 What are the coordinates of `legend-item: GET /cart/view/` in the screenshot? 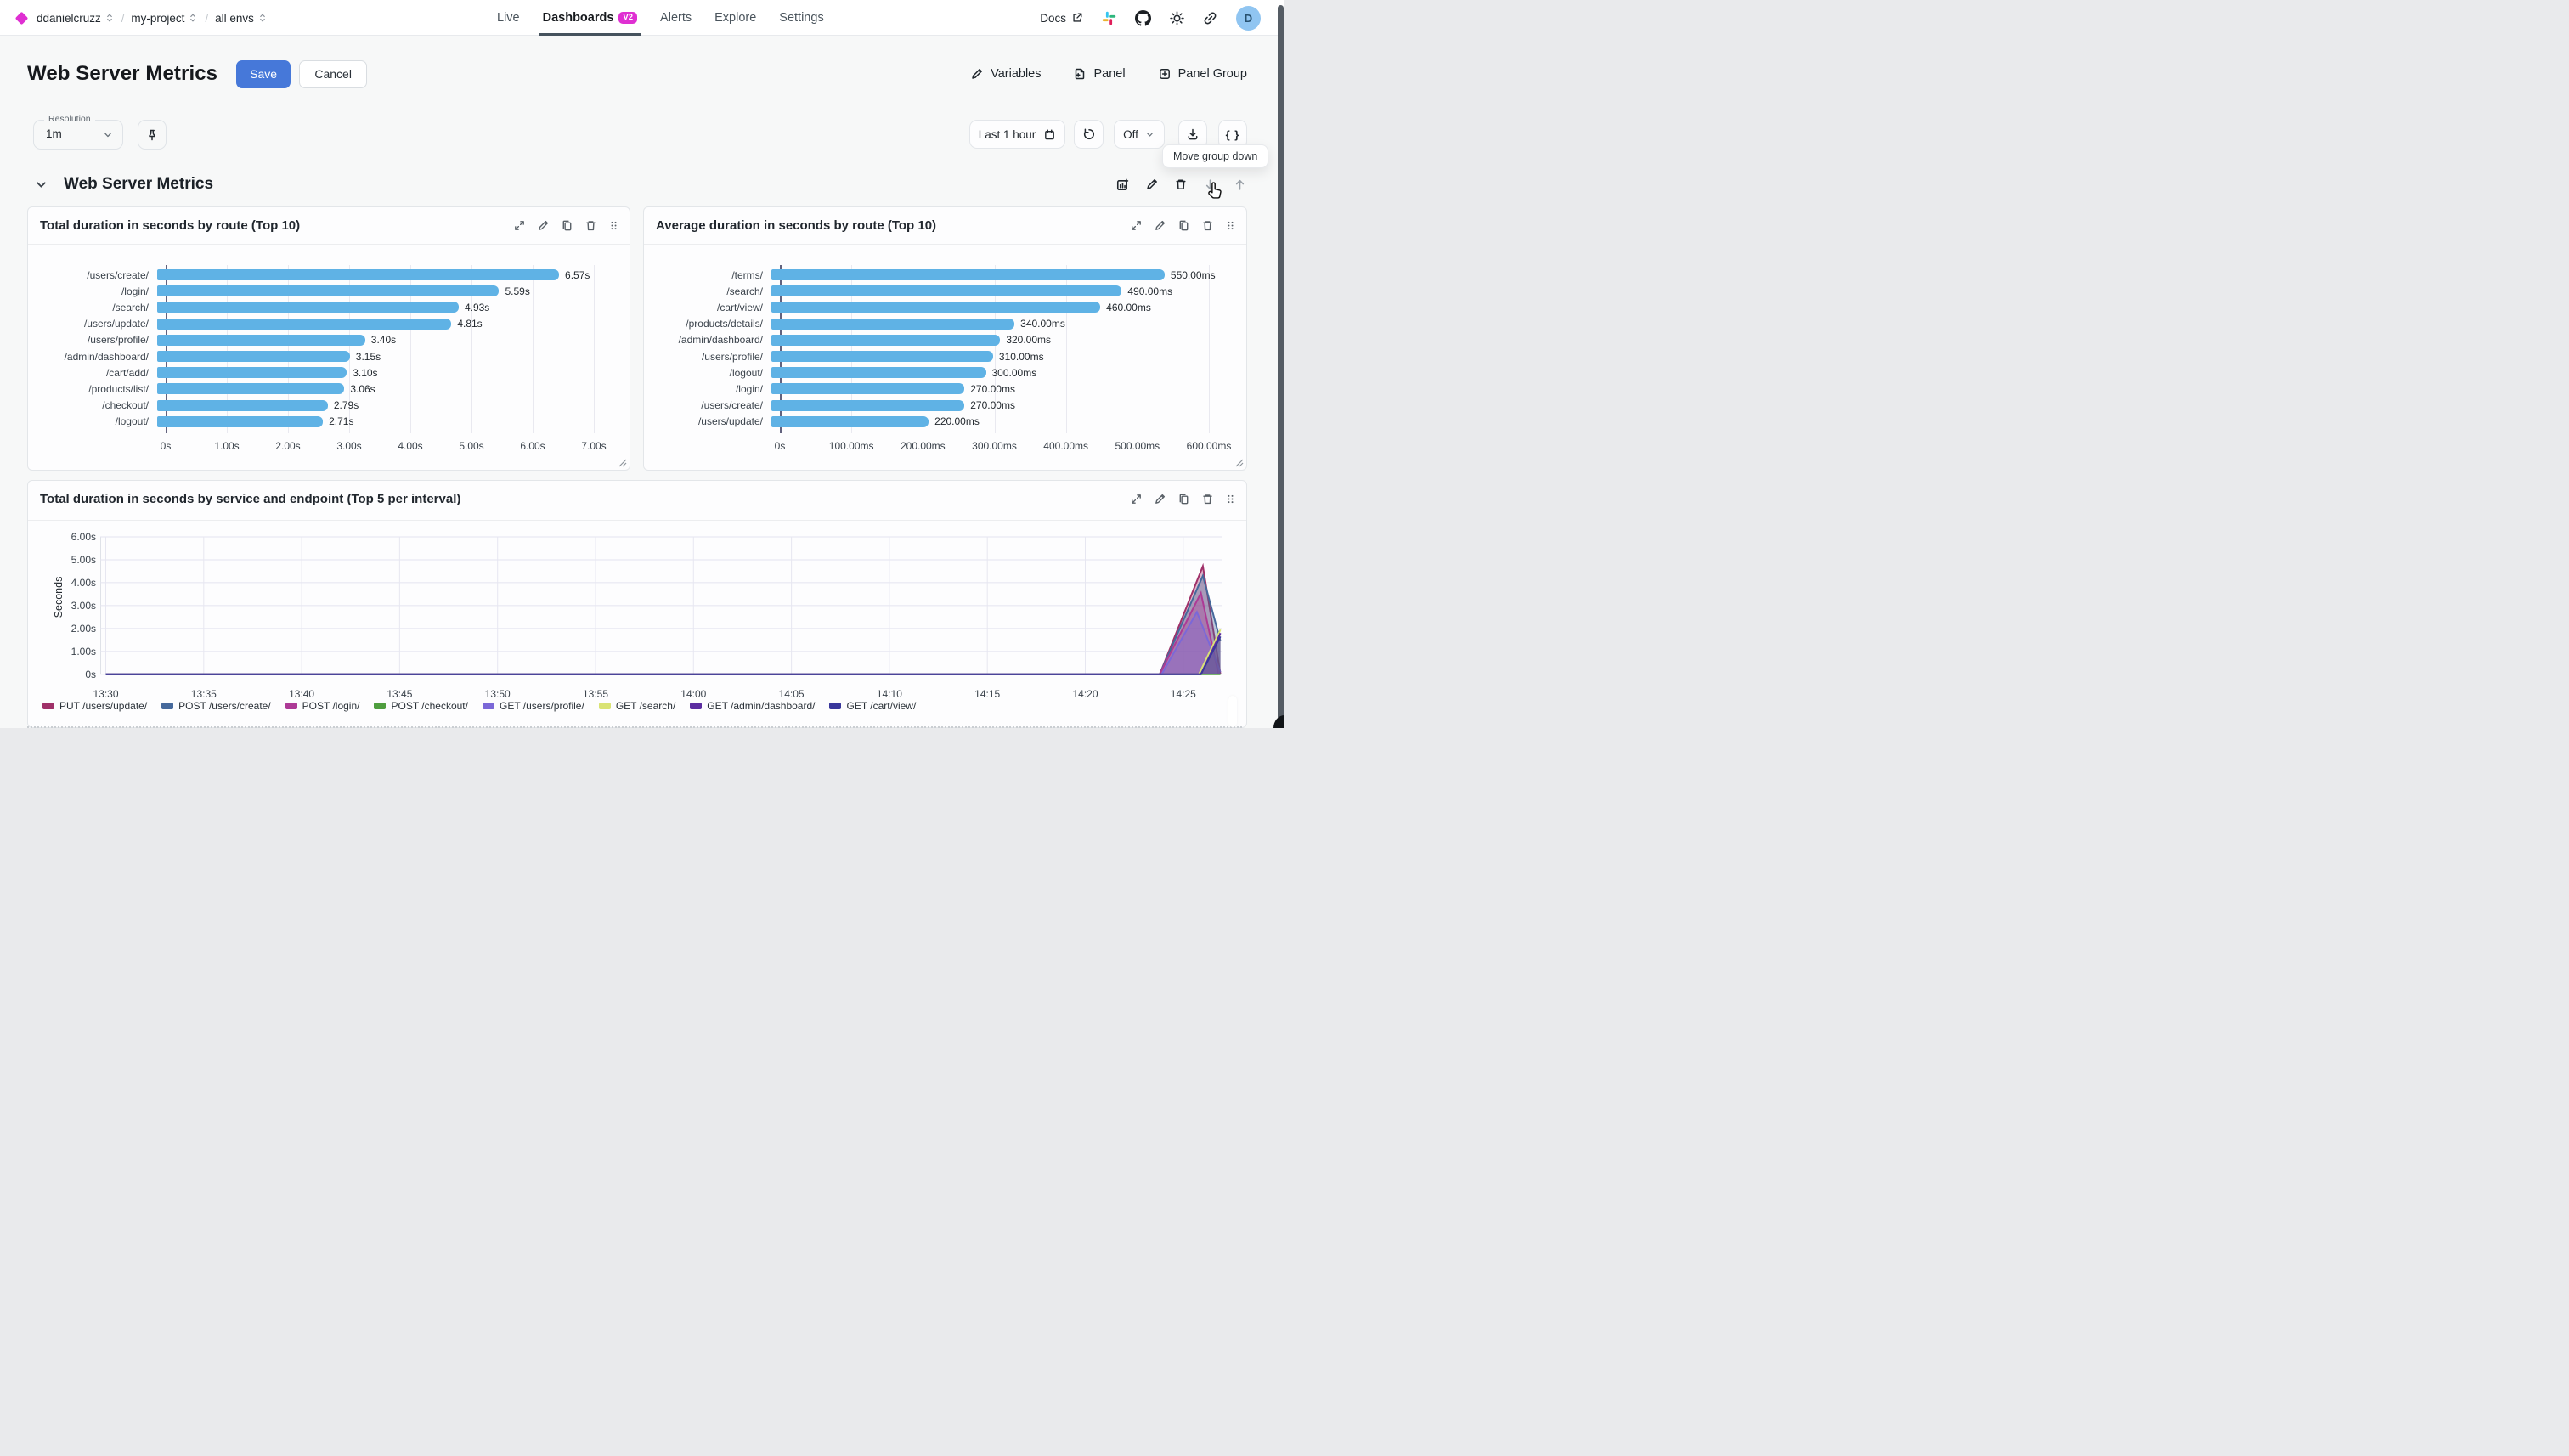 It's located at (873, 706).